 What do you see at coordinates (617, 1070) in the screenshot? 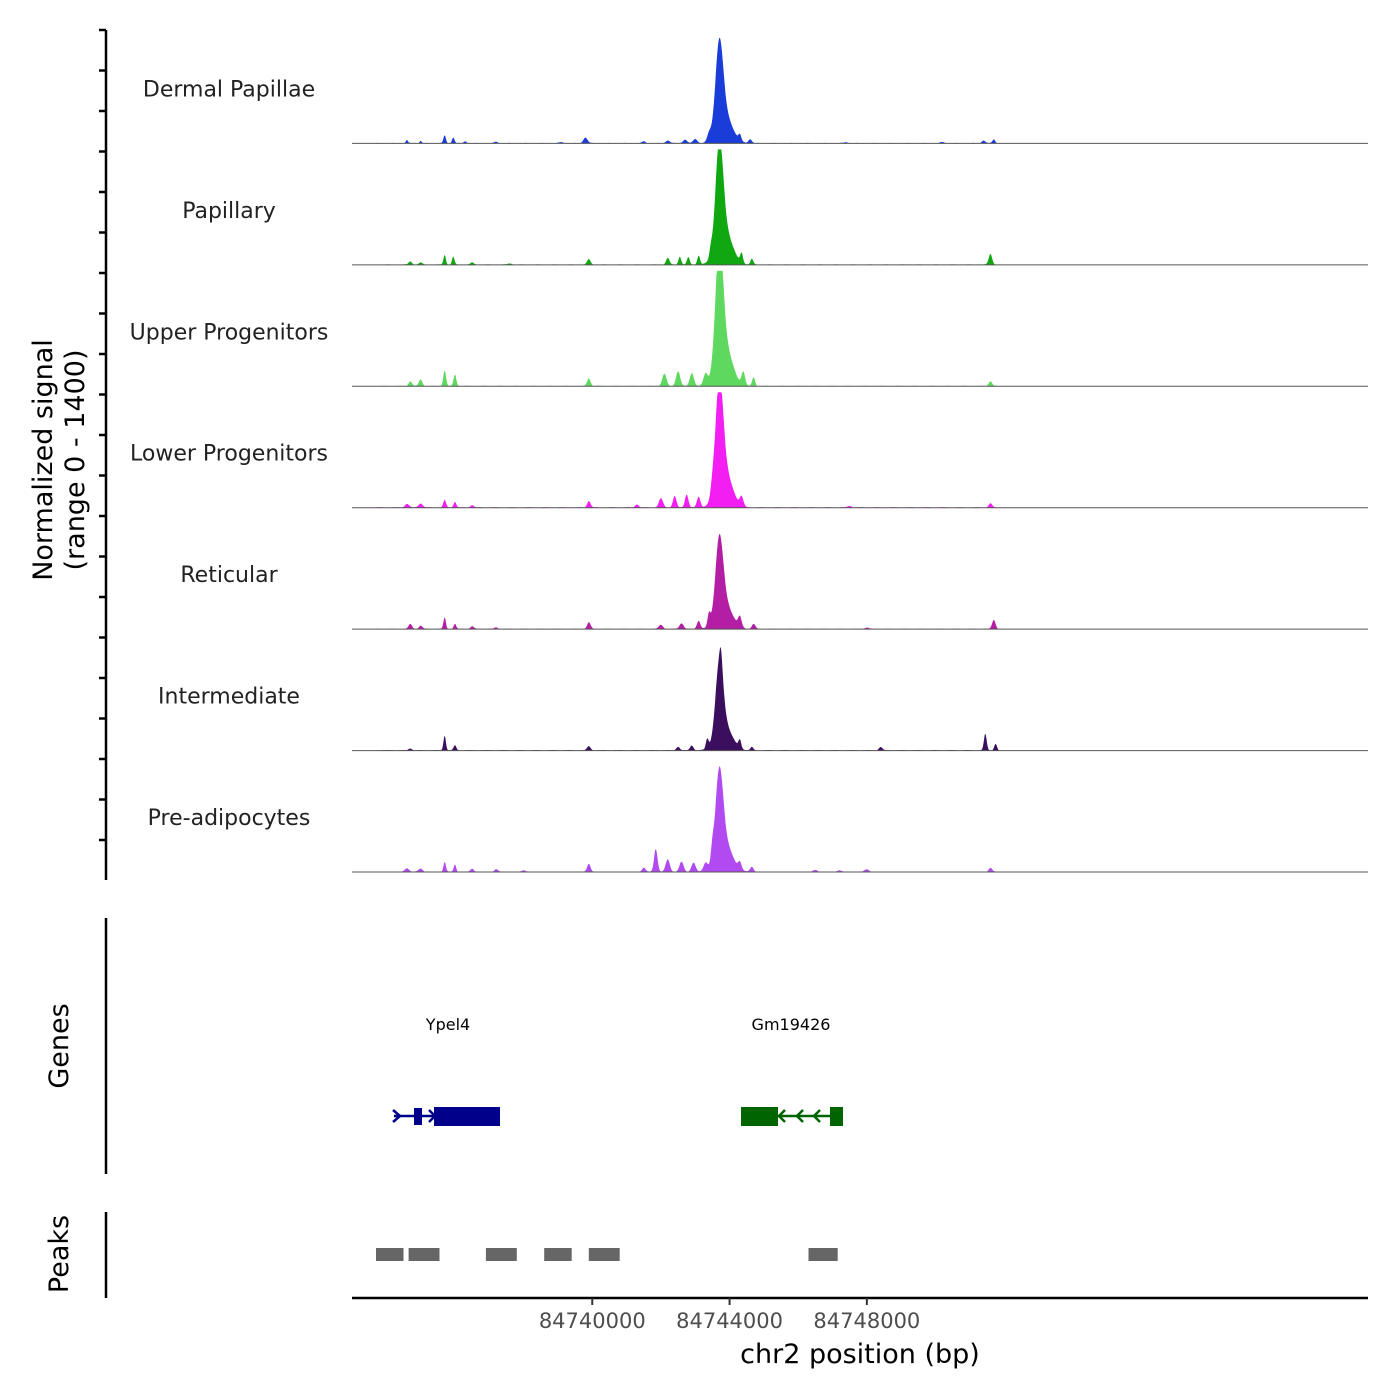
I see `gene-track: Ypel4 Gm19426` at bounding box center [617, 1070].